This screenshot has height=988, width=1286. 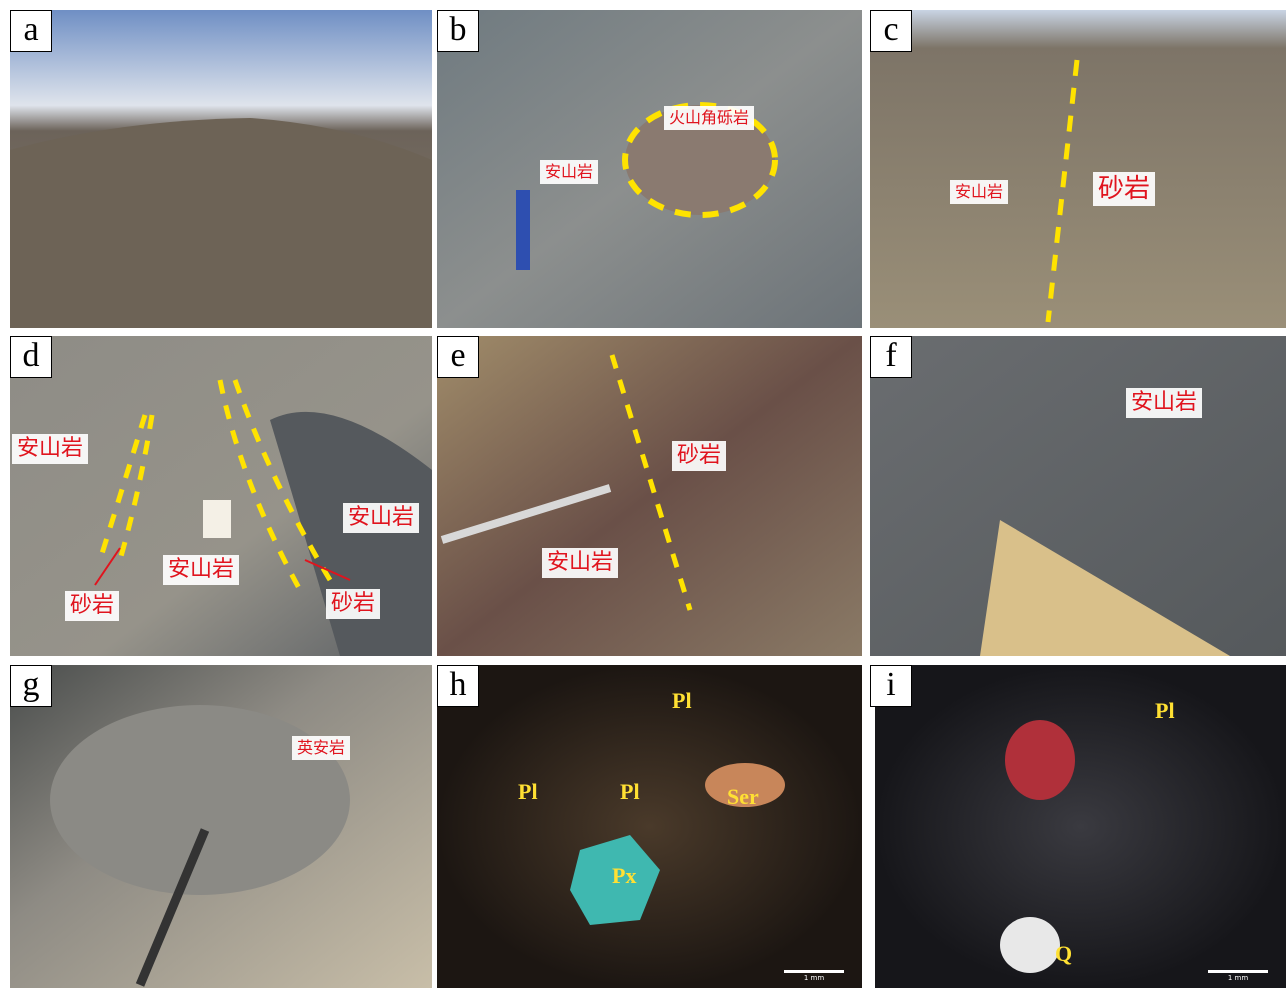 What do you see at coordinates (1064, 953) in the screenshot?
I see `mineral-label: Q` at bounding box center [1064, 953].